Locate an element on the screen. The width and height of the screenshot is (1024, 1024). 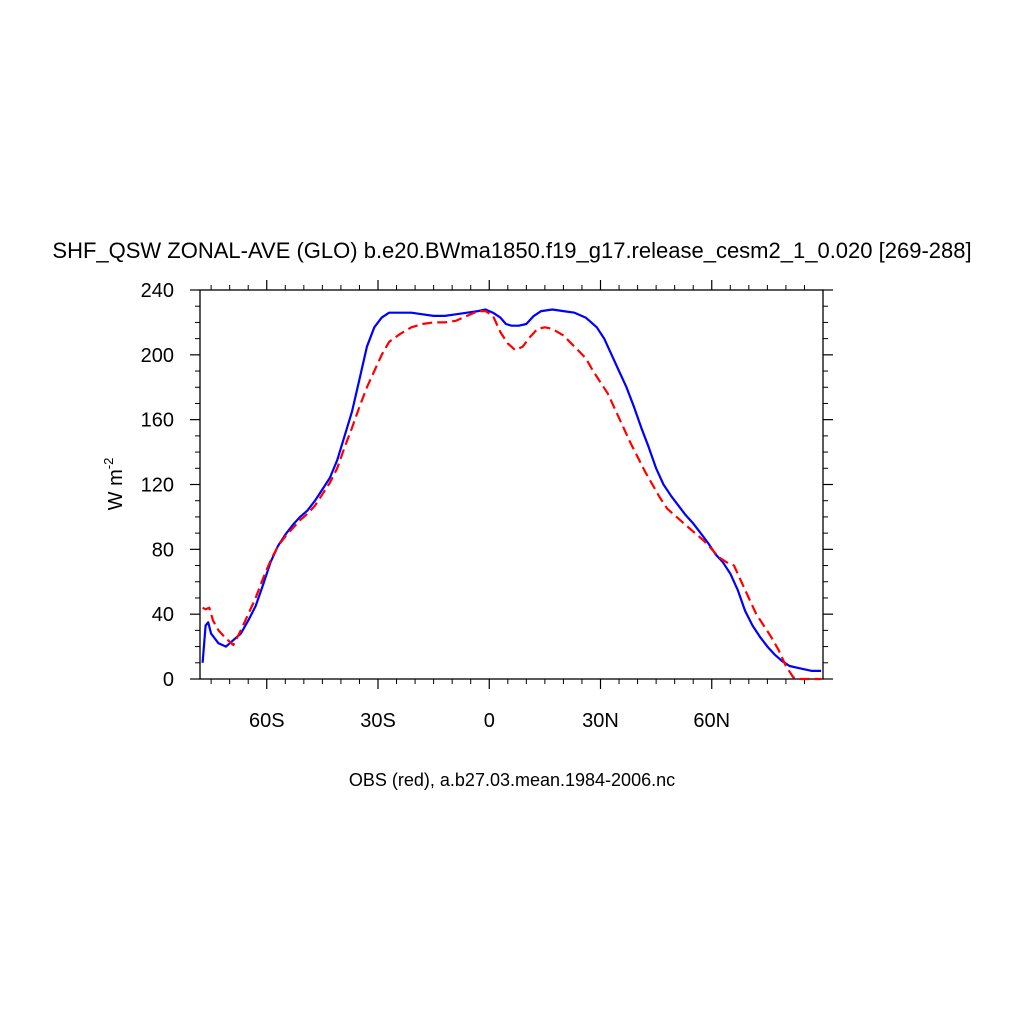
y-axis-label-base: W m is located at coordinates (116, 489).